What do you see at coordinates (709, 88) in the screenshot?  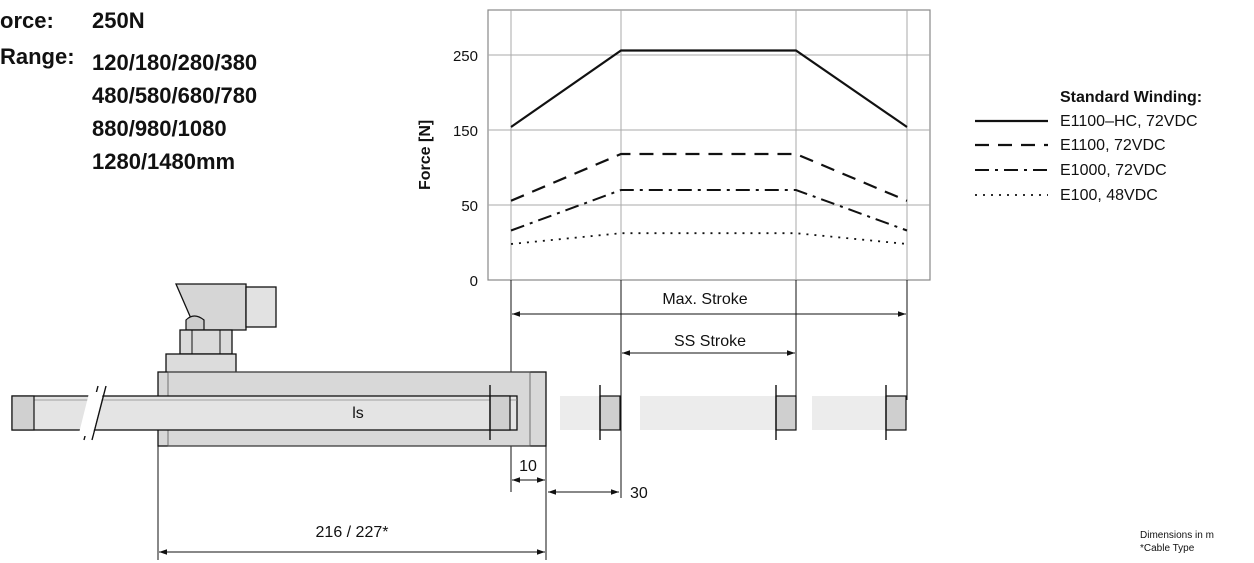 I see `series-line-e1100-hc` at bounding box center [709, 88].